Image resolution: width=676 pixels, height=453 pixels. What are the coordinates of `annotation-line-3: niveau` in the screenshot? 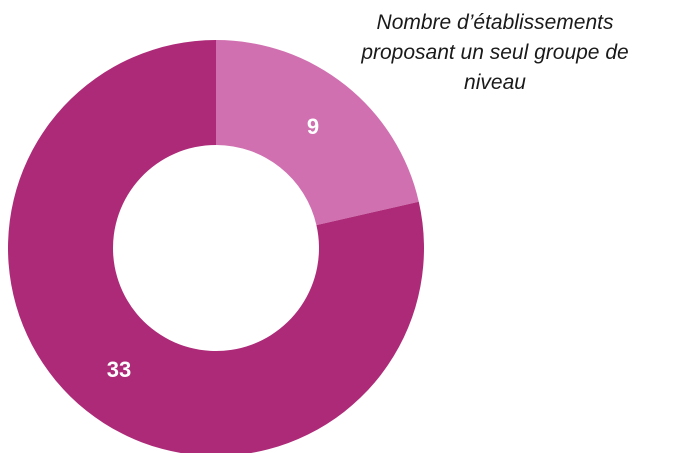 It's located at (495, 82).